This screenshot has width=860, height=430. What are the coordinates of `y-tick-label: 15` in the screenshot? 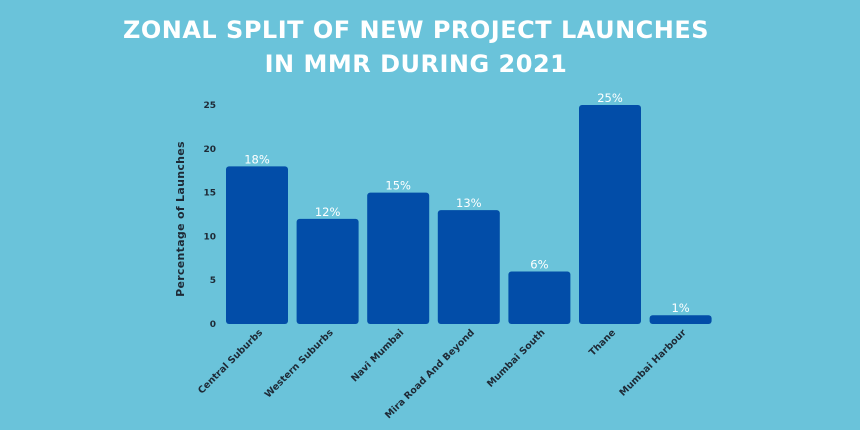 It's located at (209, 194).